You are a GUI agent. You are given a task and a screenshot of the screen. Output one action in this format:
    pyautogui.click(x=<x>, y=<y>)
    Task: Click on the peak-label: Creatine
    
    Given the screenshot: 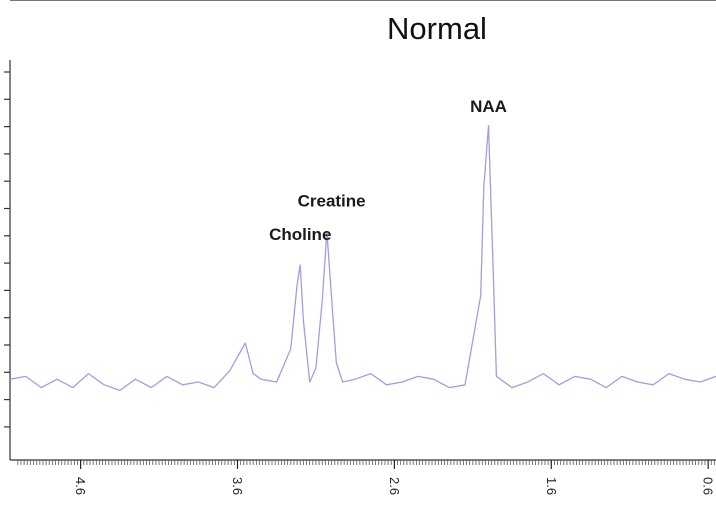 What is the action you would take?
    pyautogui.click(x=332, y=201)
    